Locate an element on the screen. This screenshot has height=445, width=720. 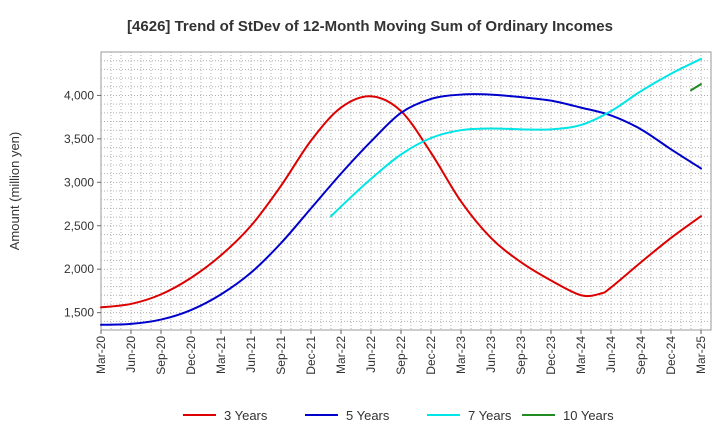
x-tick-label: Mar-24 is located at coordinates (581, 355).